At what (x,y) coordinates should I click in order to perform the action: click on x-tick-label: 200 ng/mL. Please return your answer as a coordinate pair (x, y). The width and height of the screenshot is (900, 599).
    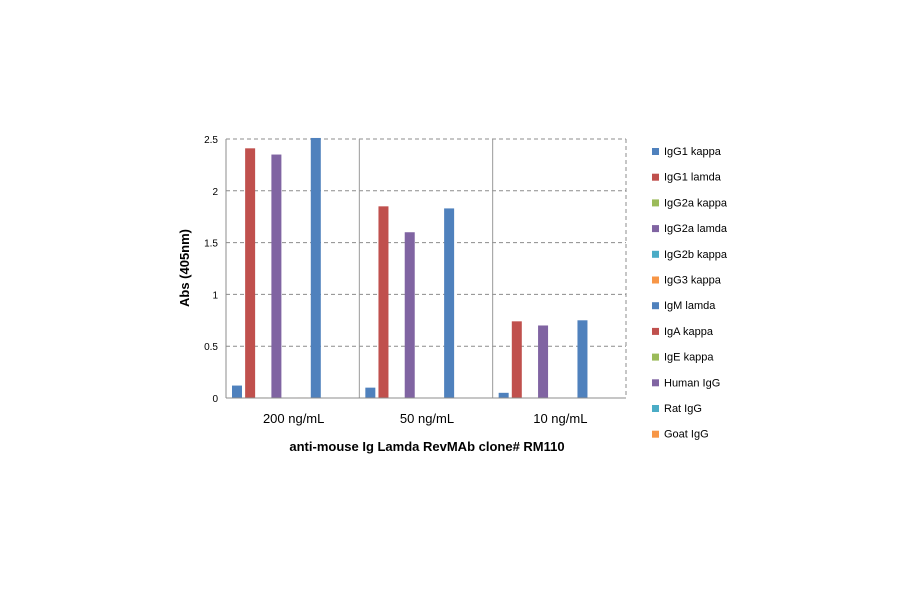
    Looking at the image, I should click on (293, 418).